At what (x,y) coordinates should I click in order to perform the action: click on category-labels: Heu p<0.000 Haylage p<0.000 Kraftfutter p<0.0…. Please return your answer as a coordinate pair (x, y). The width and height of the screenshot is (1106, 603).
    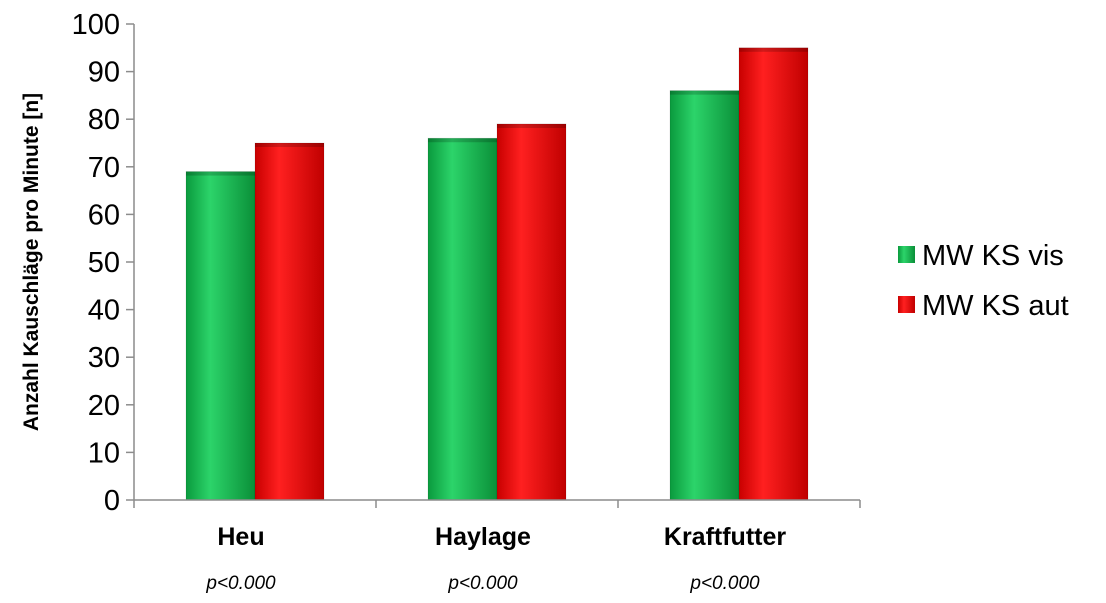
    Looking at the image, I should click on (495, 558).